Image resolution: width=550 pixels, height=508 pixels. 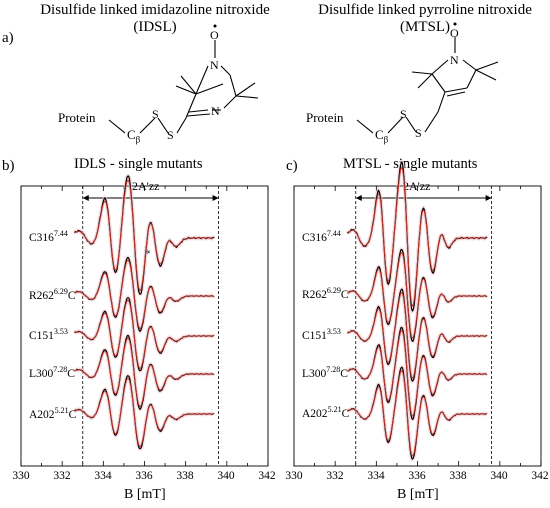 I want to click on panel-b-x-tick: 340, so click(x=226, y=476).